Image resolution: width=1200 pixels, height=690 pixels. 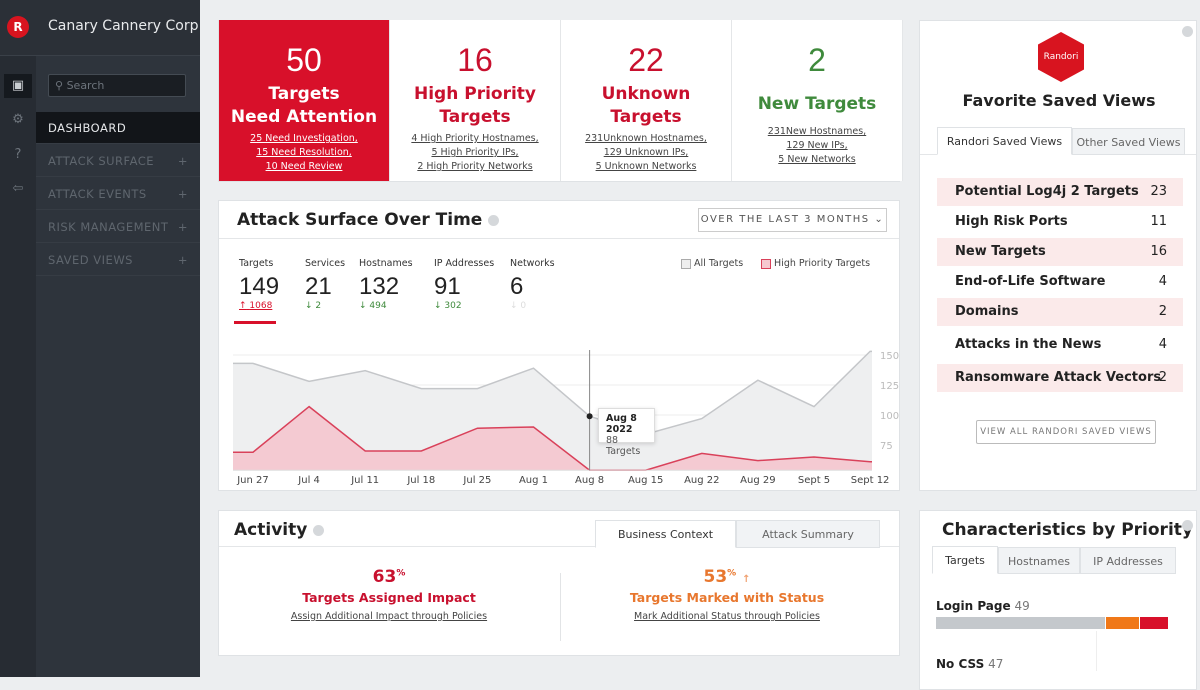 I want to click on characteristic-no-css: No CSS 47, so click(x=969, y=664).